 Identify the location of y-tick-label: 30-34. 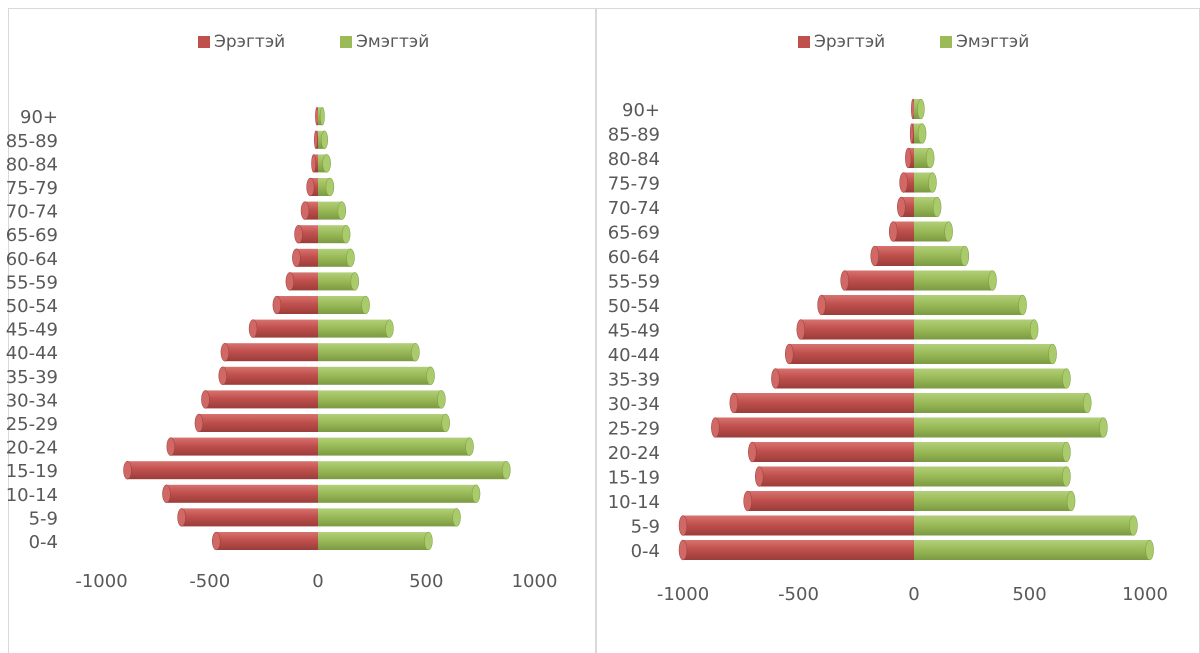
(634, 404).